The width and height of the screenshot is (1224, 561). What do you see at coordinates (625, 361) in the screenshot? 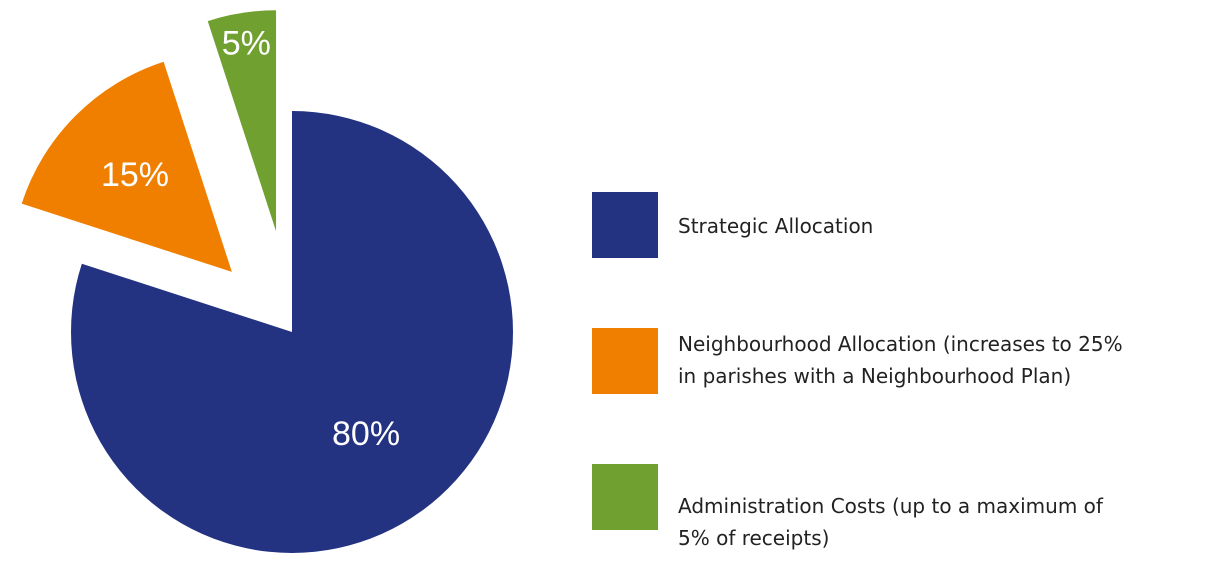
I see `legend-swatch-neighbourhood-allocation` at bounding box center [625, 361].